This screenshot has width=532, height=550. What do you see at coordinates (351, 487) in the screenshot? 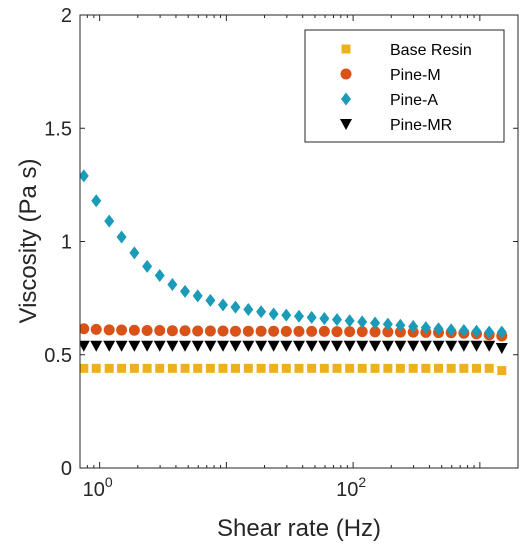
I see `x-tick-label: 102` at bounding box center [351, 487].